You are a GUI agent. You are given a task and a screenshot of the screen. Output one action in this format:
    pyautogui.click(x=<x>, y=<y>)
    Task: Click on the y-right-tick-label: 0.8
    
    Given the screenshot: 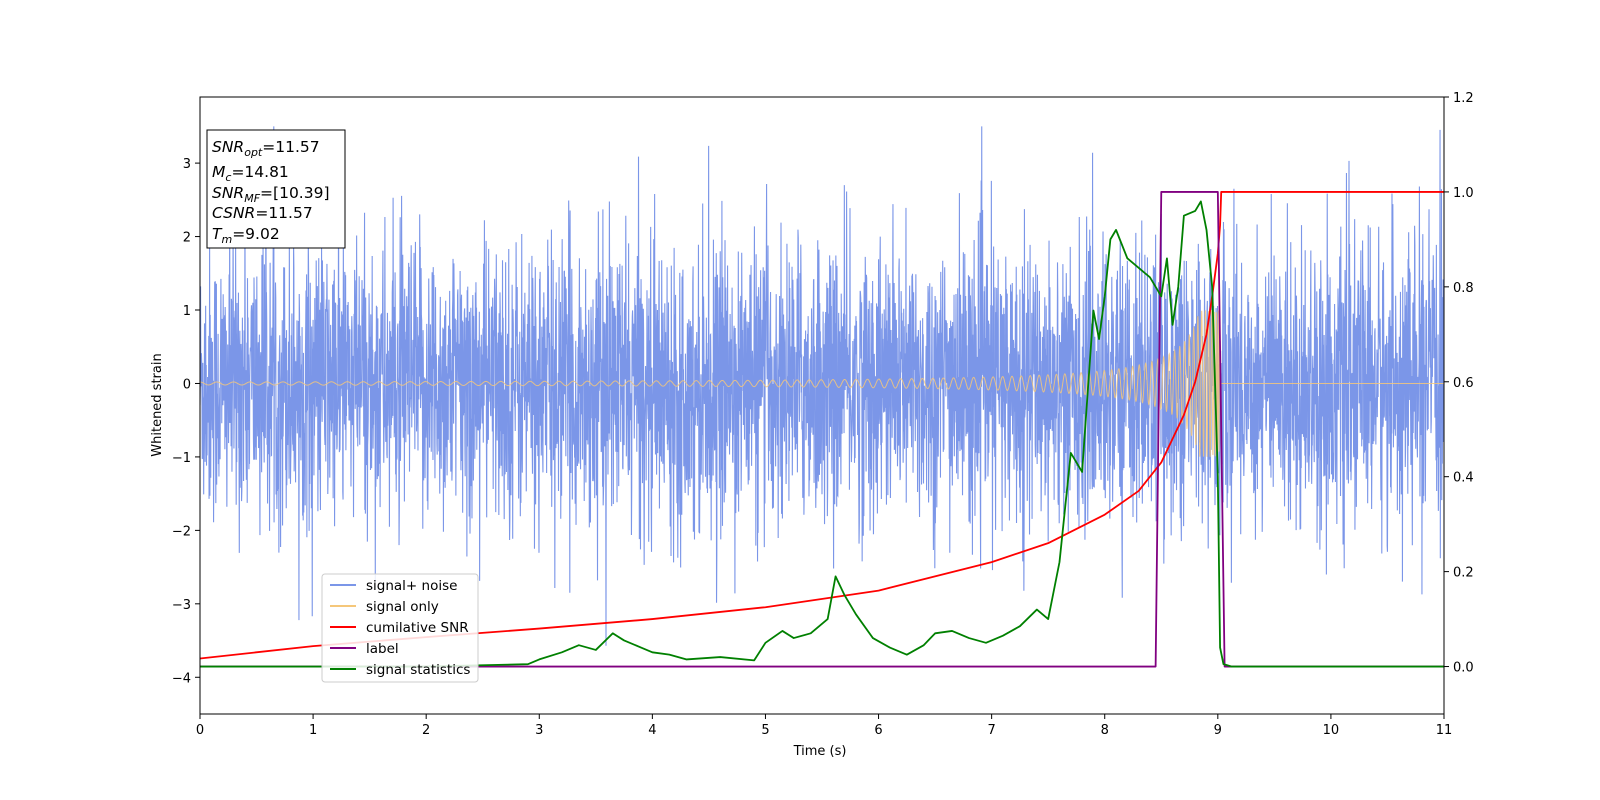 What is the action you would take?
    pyautogui.click(x=1463, y=288)
    